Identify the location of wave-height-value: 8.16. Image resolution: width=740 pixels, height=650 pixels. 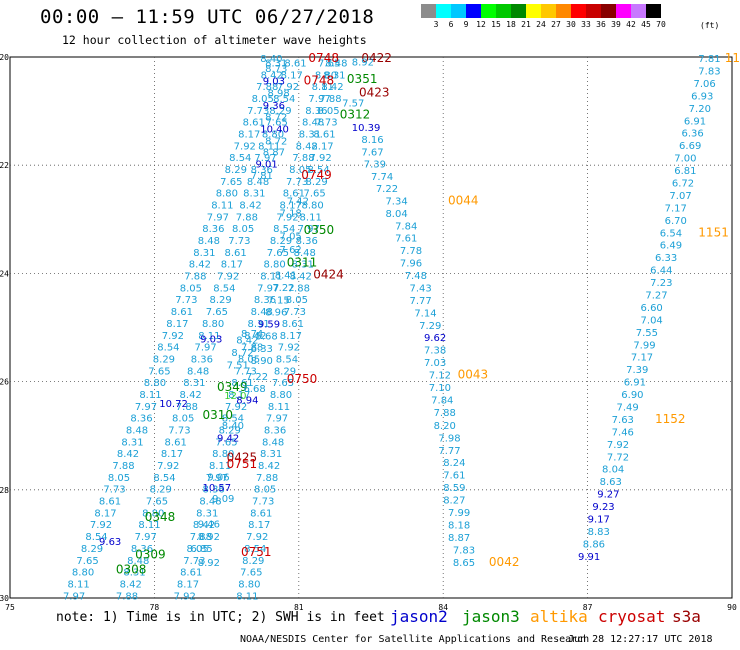
(372, 140).